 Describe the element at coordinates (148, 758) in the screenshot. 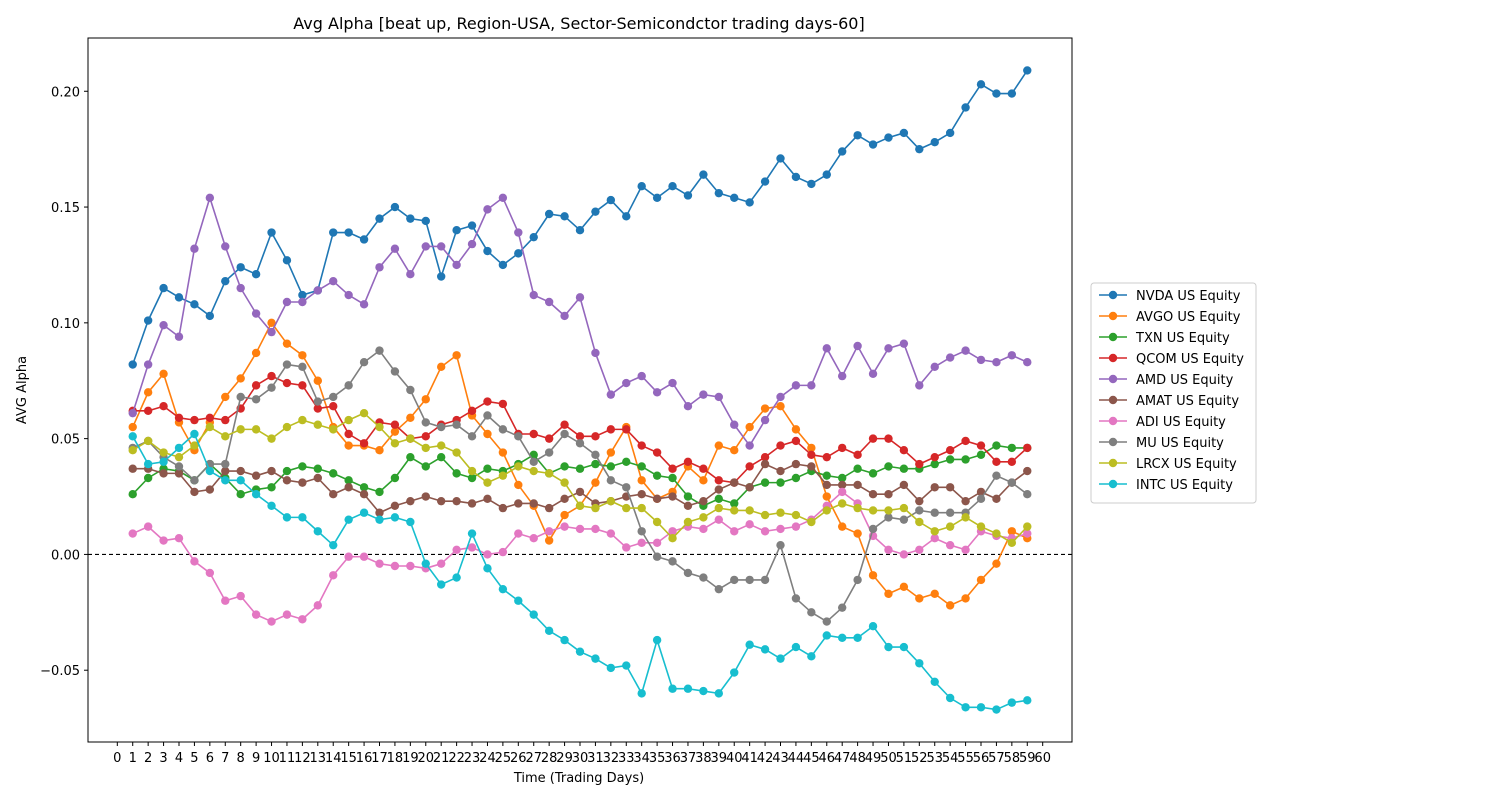

I see `x-tick-label: 2` at that location.